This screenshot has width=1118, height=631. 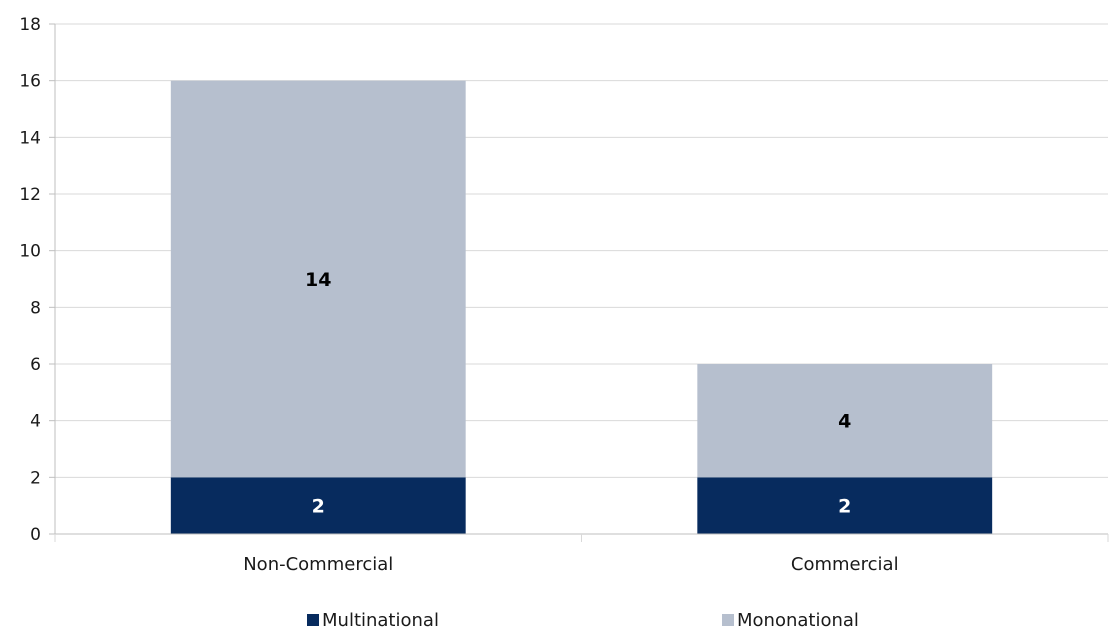 I want to click on bar-mononational-commercial, so click(x=845, y=421).